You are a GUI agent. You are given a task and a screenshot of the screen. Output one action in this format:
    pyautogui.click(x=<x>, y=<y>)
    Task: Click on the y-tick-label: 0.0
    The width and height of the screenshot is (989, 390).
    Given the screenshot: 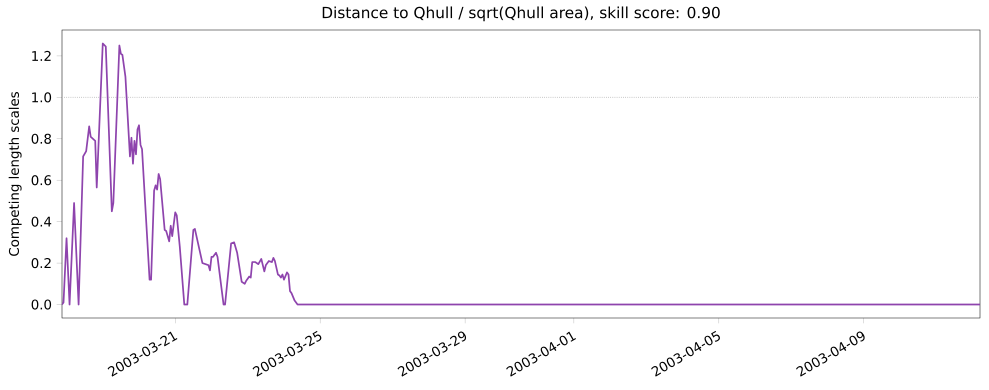 What is the action you would take?
    pyautogui.click(x=42, y=304)
    